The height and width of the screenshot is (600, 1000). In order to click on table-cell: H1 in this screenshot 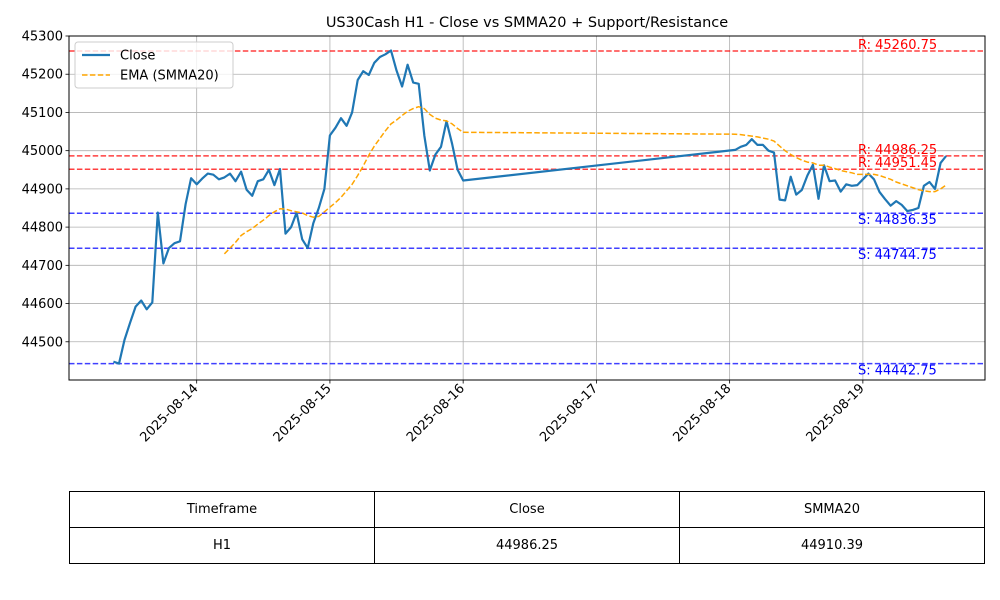, I will do `click(222, 545)`.